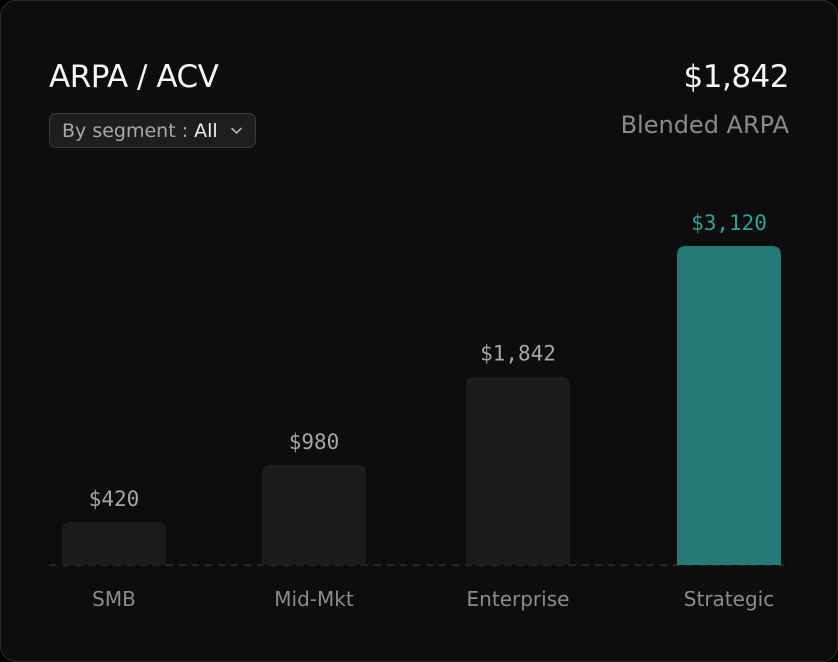 This screenshot has height=662, width=838. What do you see at coordinates (729, 599) in the screenshot?
I see `category-label: Strategic` at bounding box center [729, 599].